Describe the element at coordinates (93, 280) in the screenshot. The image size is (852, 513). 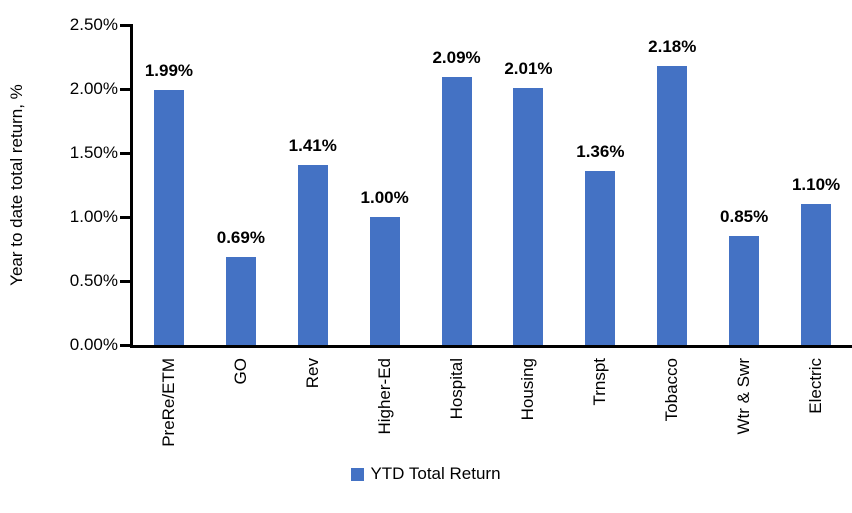
I see `y-tick-label: 0.50%` at that location.